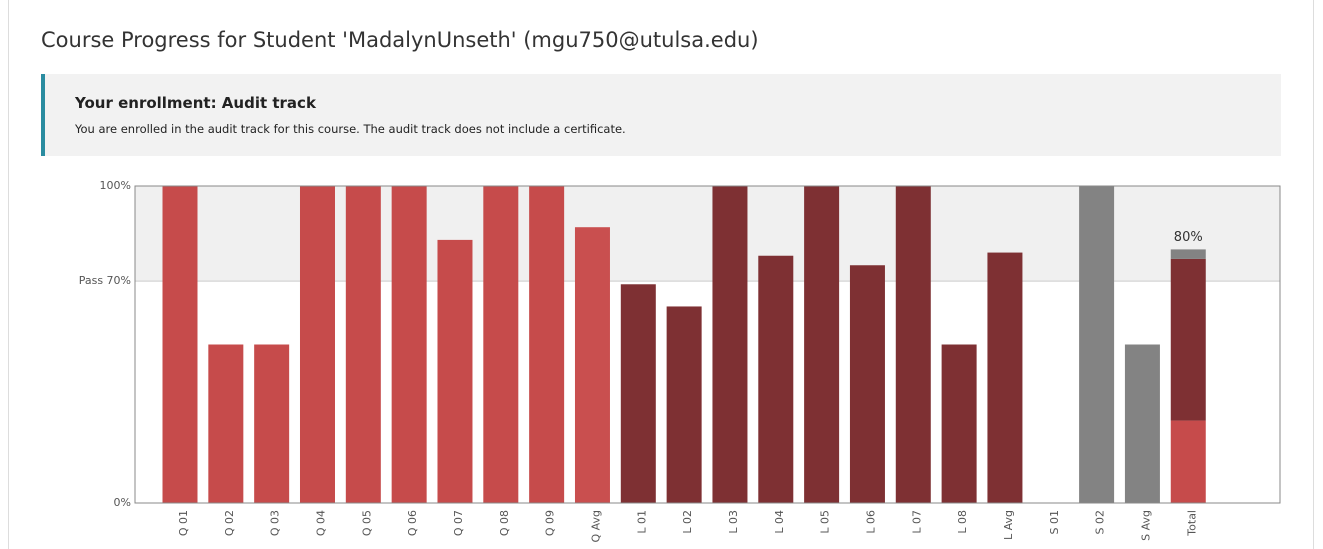  Describe the element at coordinates (595, 526) in the screenshot. I see `x-tick-label: Q Avg` at that location.